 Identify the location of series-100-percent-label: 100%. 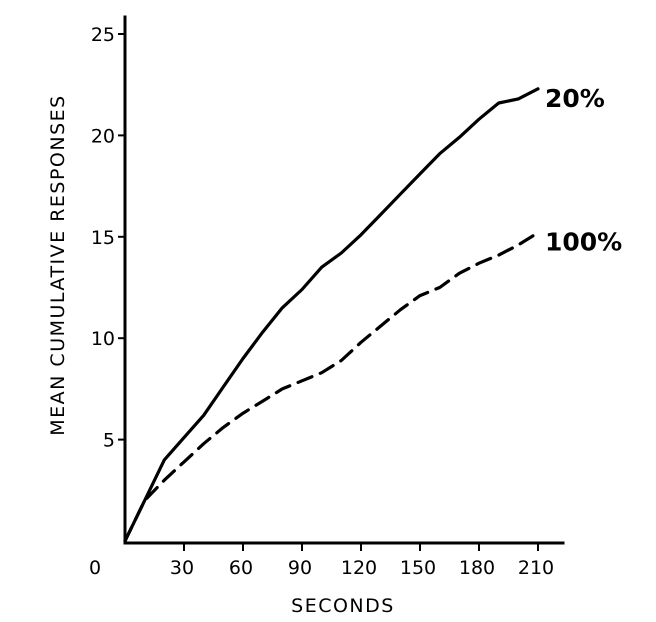
(583, 242).